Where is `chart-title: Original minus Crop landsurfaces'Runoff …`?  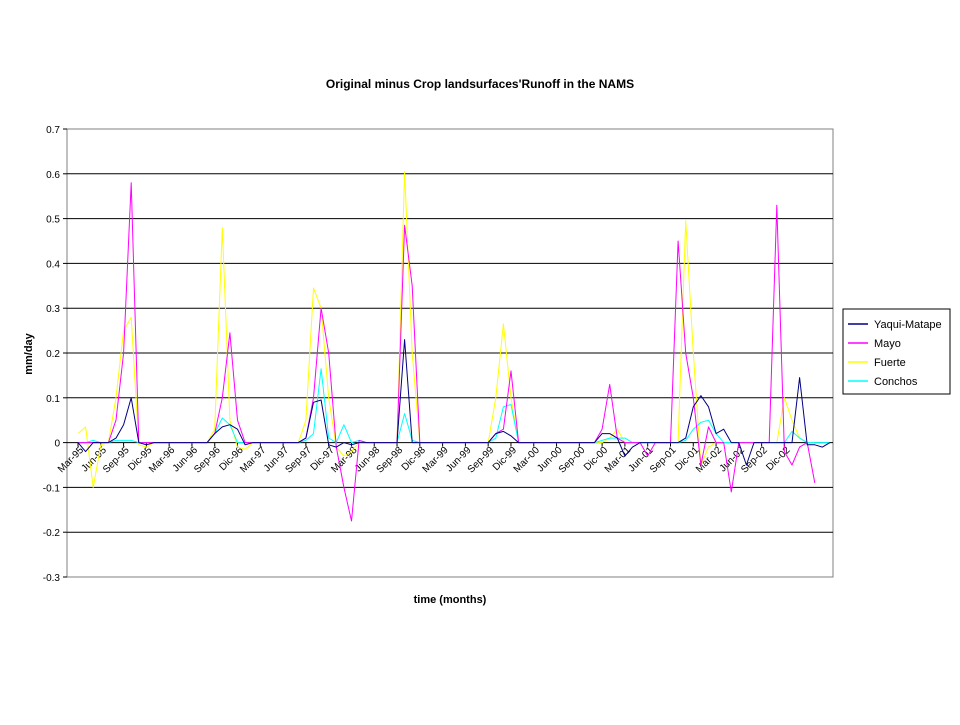 chart-title: Original minus Crop landsurfaces'Runoff … is located at coordinates (480, 84).